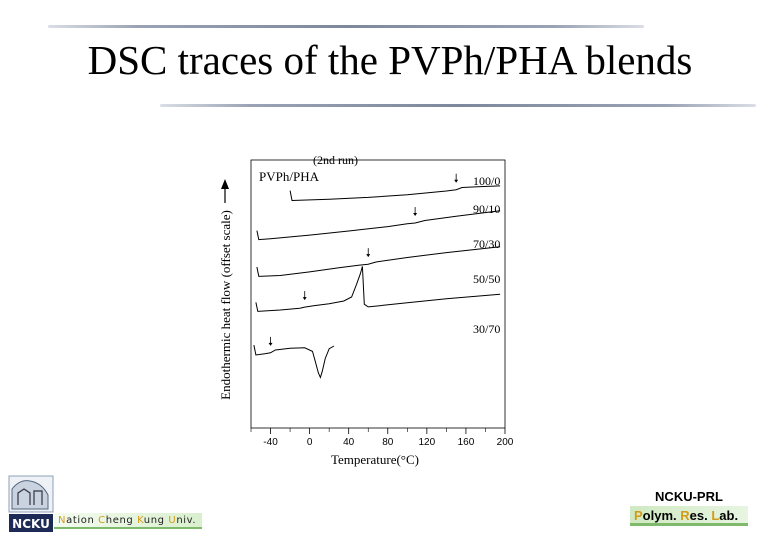 The height and width of the screenshot is (540, 780). I want to click on series-label-30-70: 30/70, so click(486, 329).